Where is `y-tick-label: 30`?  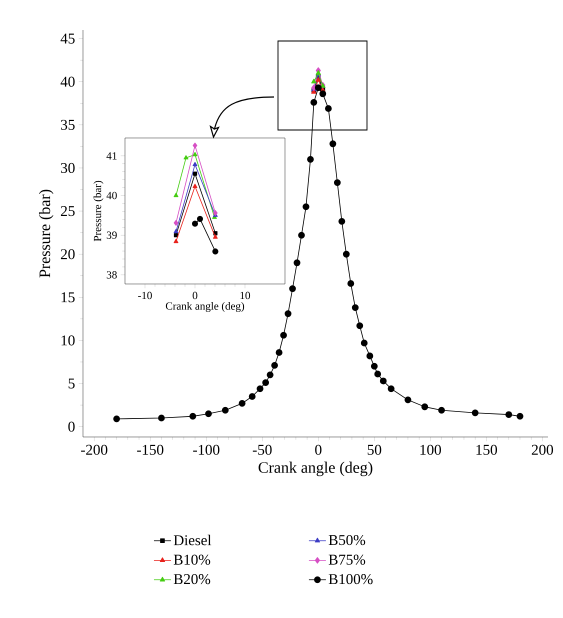 y-tick-label: 30 is located at coordinates (68, 167).